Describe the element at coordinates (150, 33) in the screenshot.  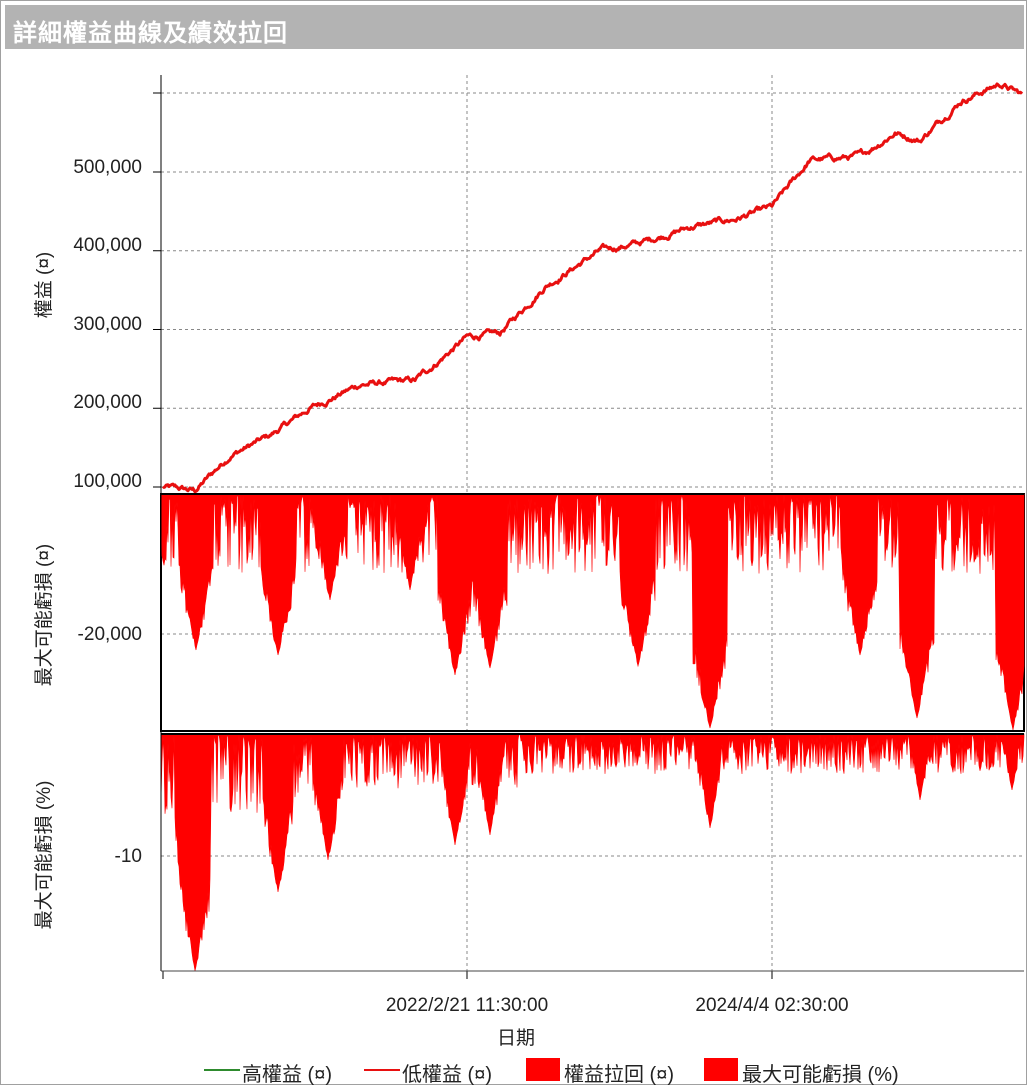
I see `window-title: 詳細權益曲線及績效拉回` at that location.